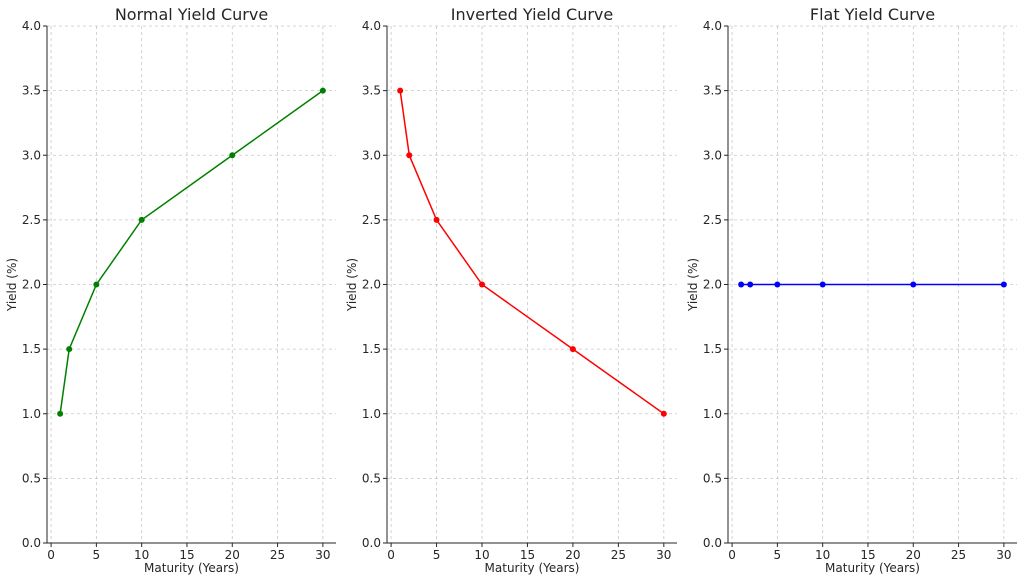  I want to click on chart-title: Inverted Yield Curve, so click(532, 14).